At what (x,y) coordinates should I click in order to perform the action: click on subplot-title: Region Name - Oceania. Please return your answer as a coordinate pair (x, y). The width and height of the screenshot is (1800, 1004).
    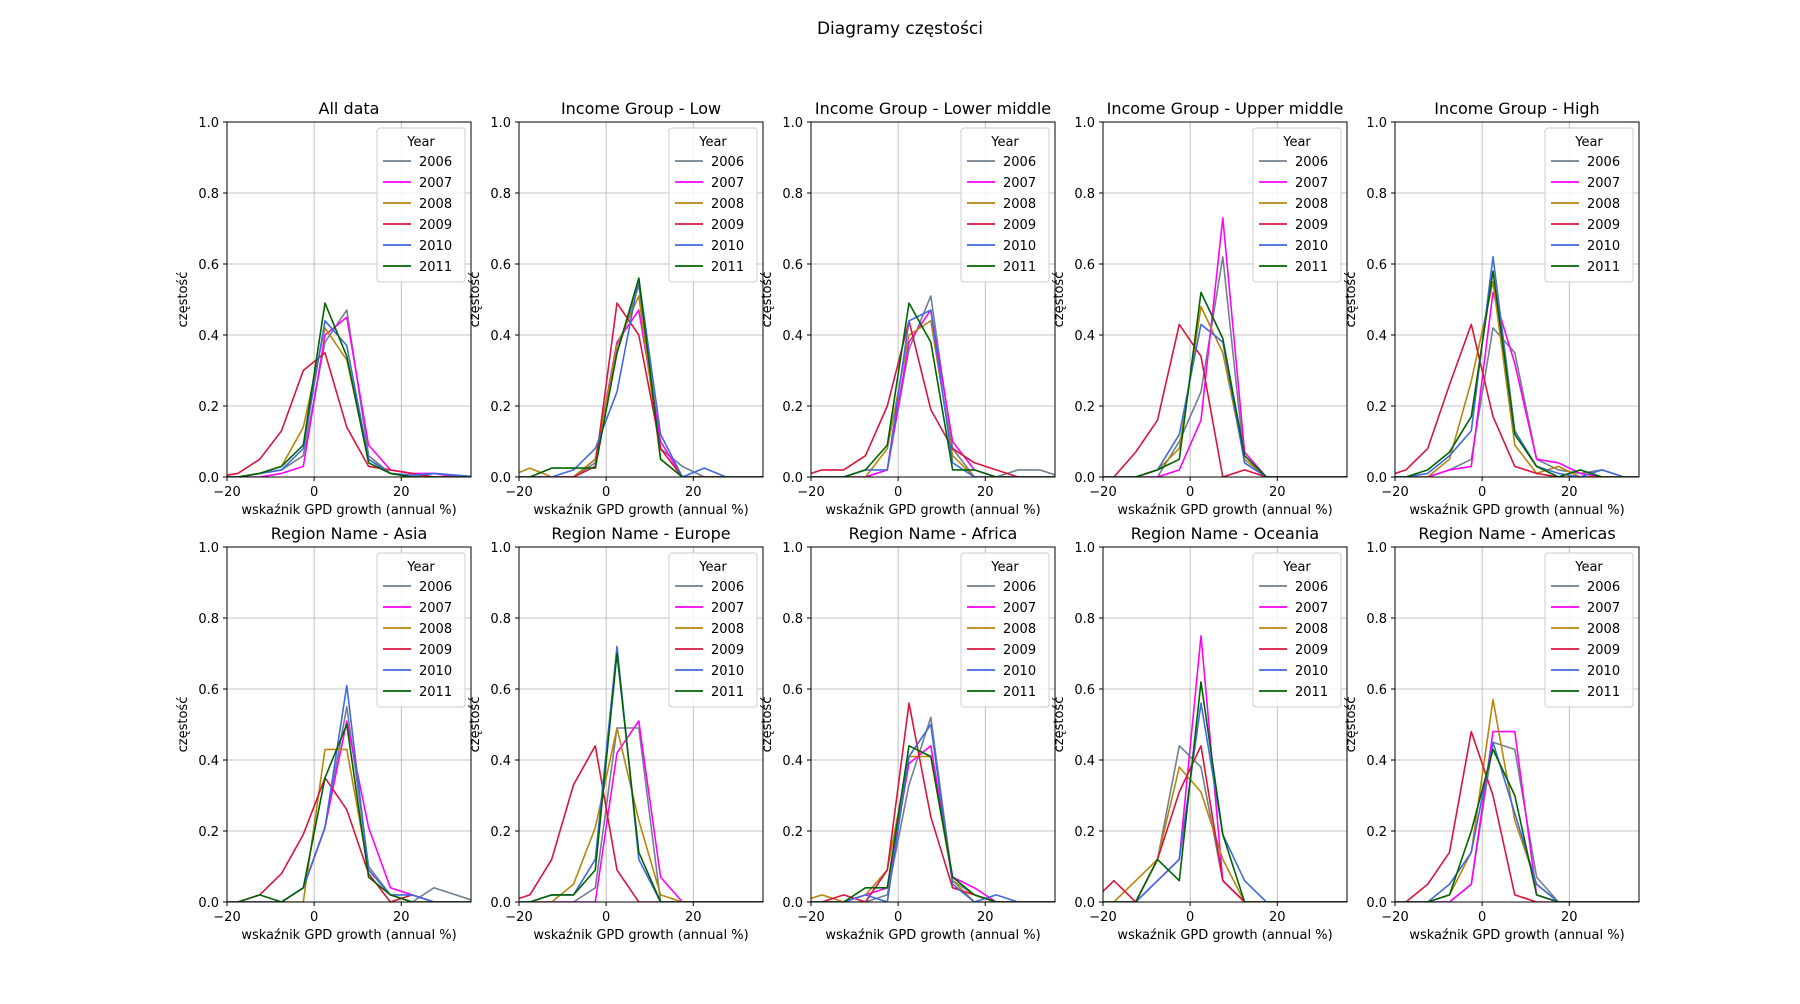
    Looking at the image, I should click on (1225, 533).